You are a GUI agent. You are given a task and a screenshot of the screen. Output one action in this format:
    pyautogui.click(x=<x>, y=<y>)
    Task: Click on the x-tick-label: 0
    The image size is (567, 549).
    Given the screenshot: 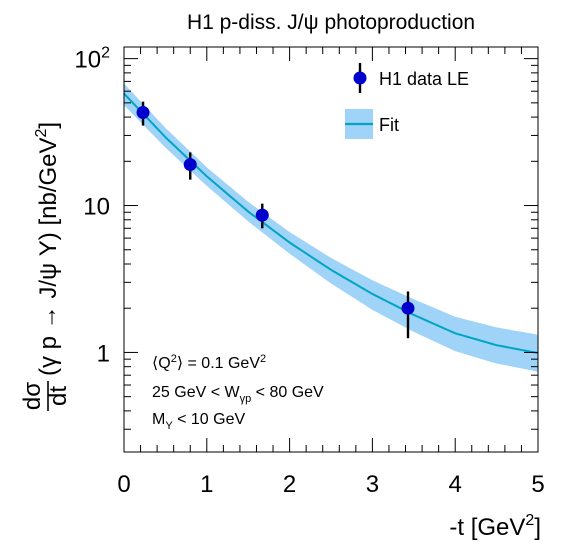 What is the action you would take?
    pyautogui.click(x=123, y=484)
    